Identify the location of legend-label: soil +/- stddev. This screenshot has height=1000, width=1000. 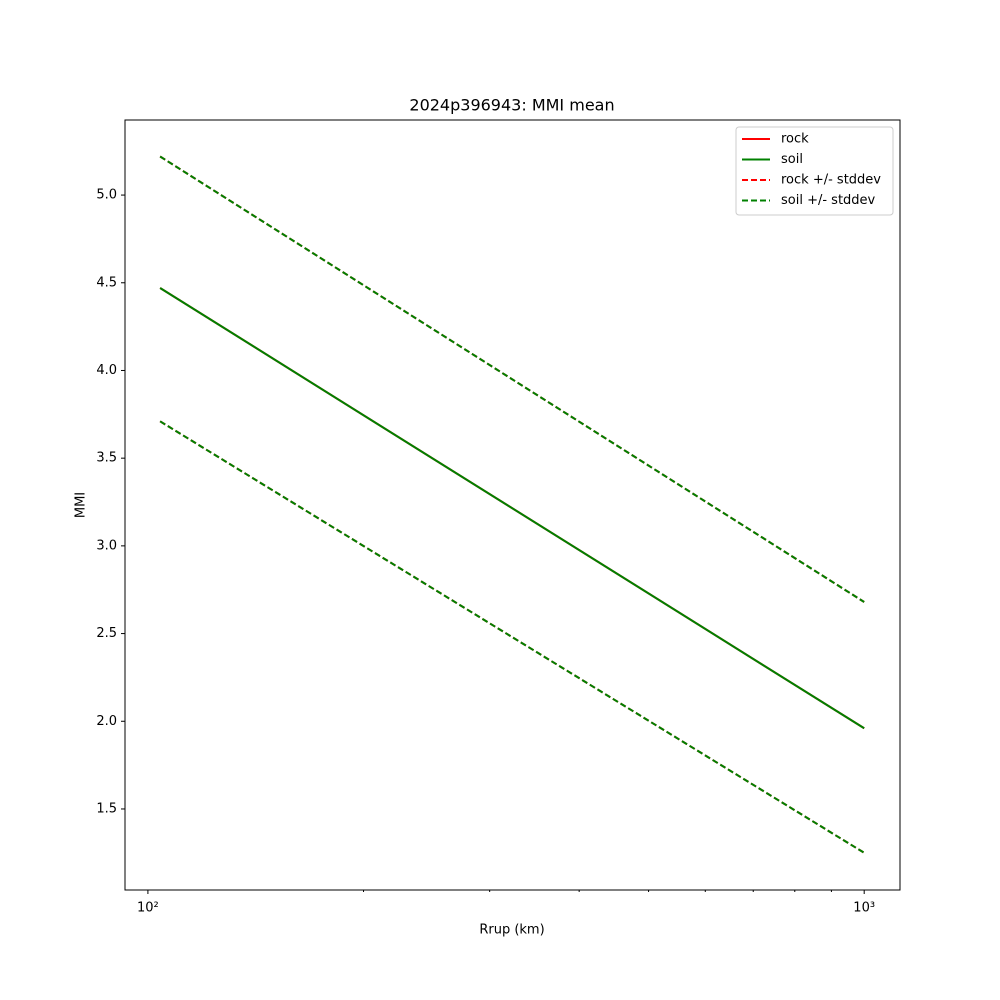
(828, 200).